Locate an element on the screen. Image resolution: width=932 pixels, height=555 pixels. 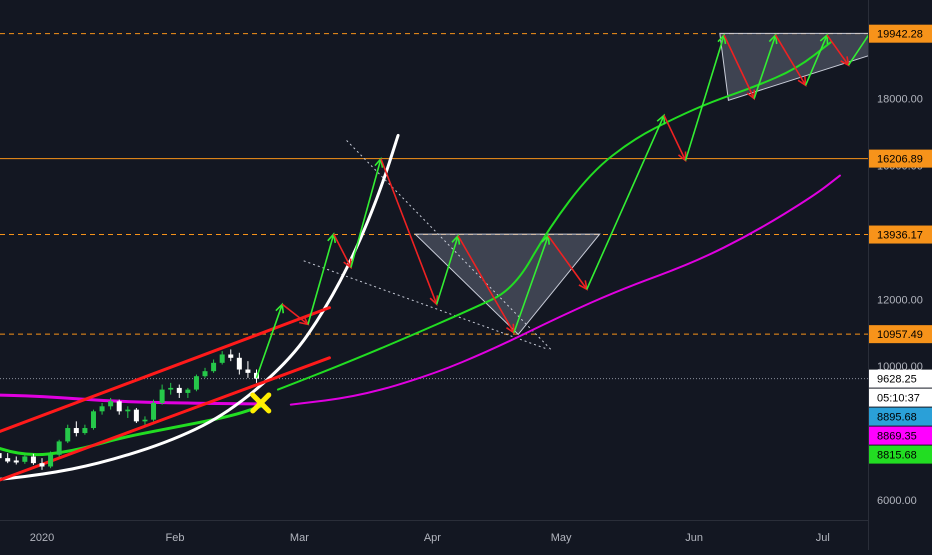
projection-arrow-head is located at coordinates (845, 61).